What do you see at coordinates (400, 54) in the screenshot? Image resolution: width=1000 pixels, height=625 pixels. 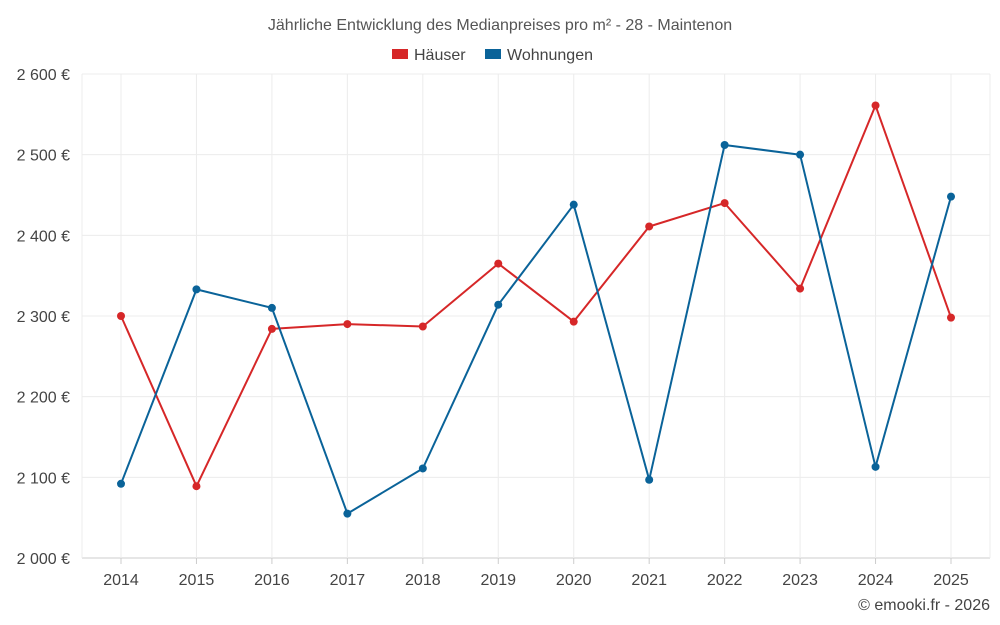 I see `legend-swatch-haeuser` at bounding box center [400, 54].